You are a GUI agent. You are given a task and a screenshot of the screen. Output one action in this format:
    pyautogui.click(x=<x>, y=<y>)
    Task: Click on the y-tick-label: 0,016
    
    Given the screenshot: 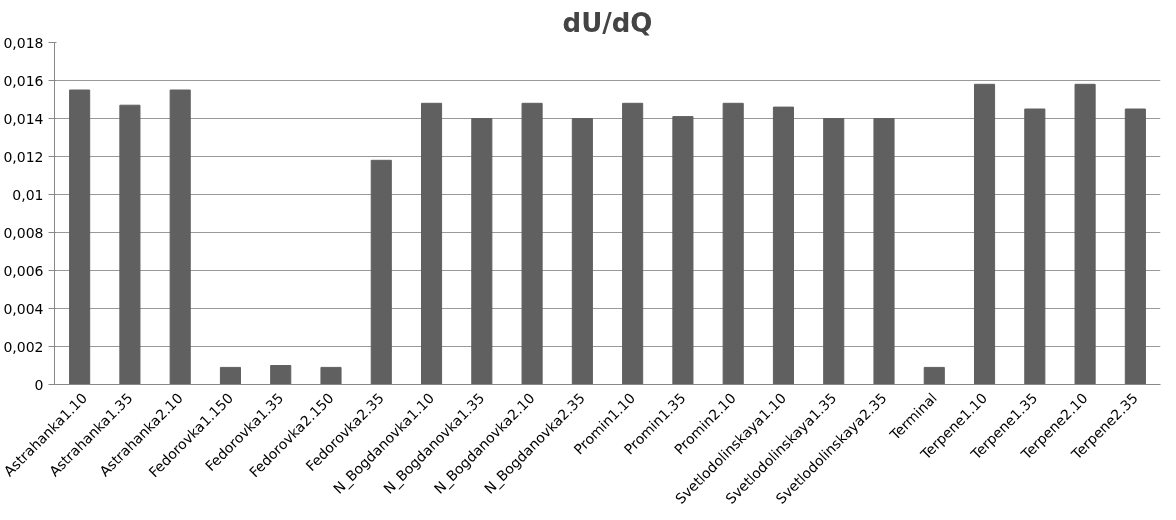 What is the action you would take?
    pyautogui.click(x=23, y=80)
    